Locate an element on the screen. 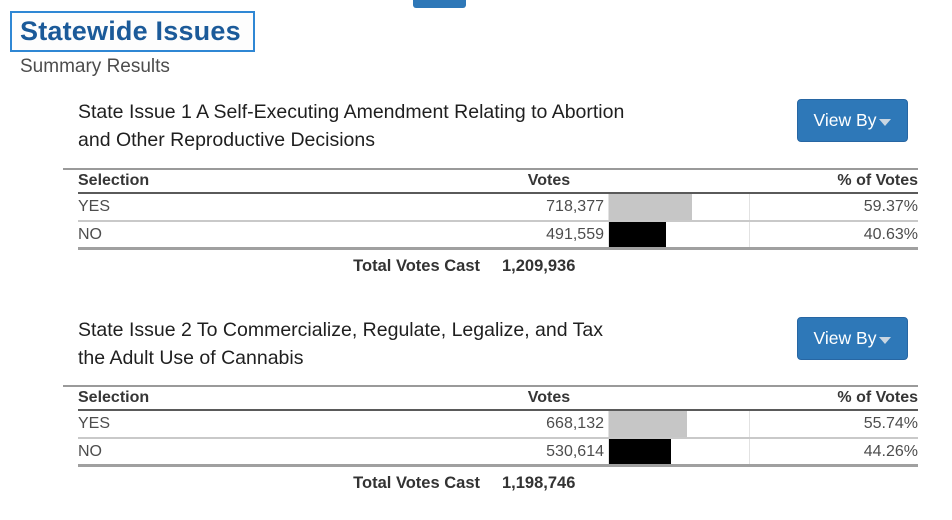  table-row-yes: YES 668,132 55.74% is located at coordinates (498, 425).